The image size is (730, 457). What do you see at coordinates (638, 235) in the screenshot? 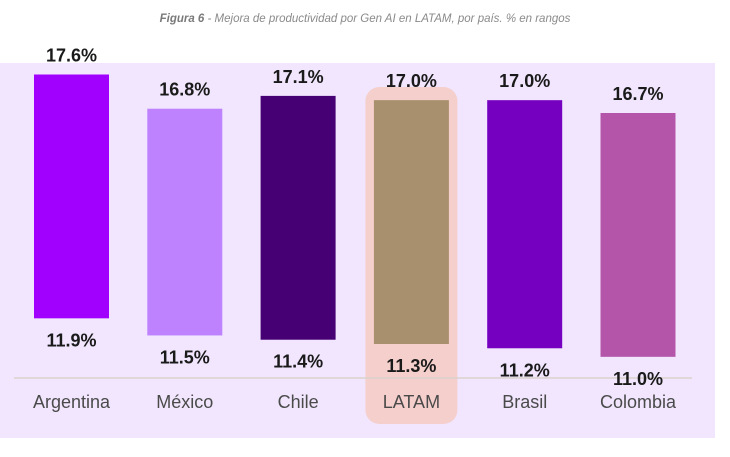
I see `bar-colombia` at bounding box center [638, 235].